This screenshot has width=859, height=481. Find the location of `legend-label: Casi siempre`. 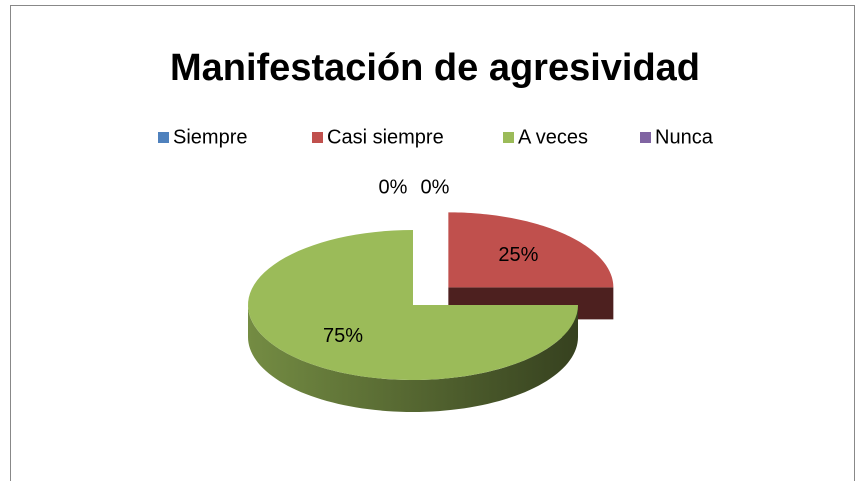

legend-label: Casi siempre is located at coordinates (385, 137).